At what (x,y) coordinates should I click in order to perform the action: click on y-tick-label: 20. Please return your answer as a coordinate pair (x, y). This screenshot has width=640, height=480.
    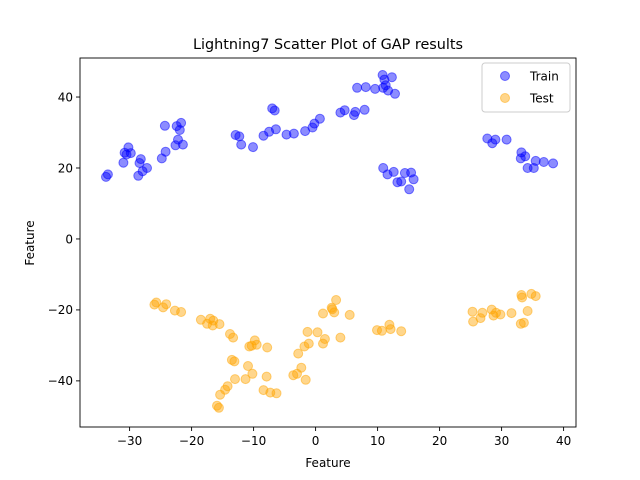
    Looking at the image, I should click on (65, 168).